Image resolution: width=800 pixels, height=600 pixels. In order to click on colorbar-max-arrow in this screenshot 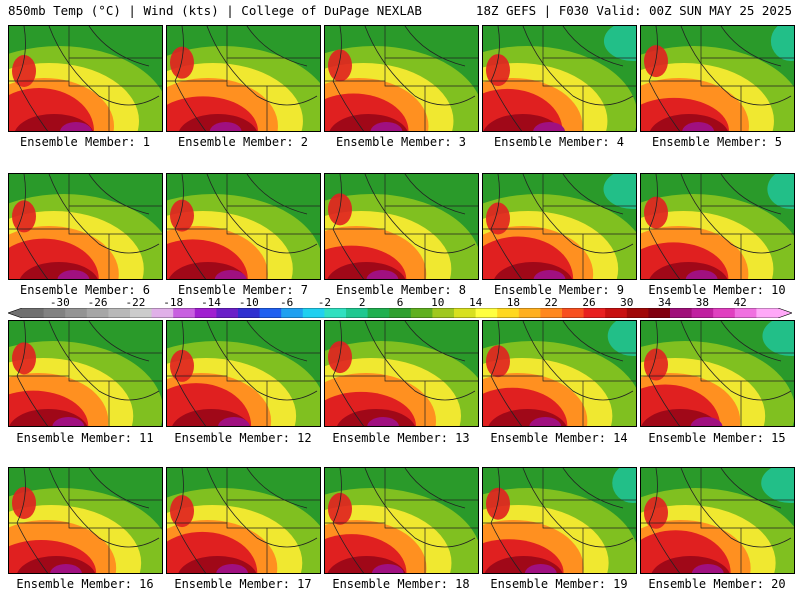, I will do `click(785, 313)`.